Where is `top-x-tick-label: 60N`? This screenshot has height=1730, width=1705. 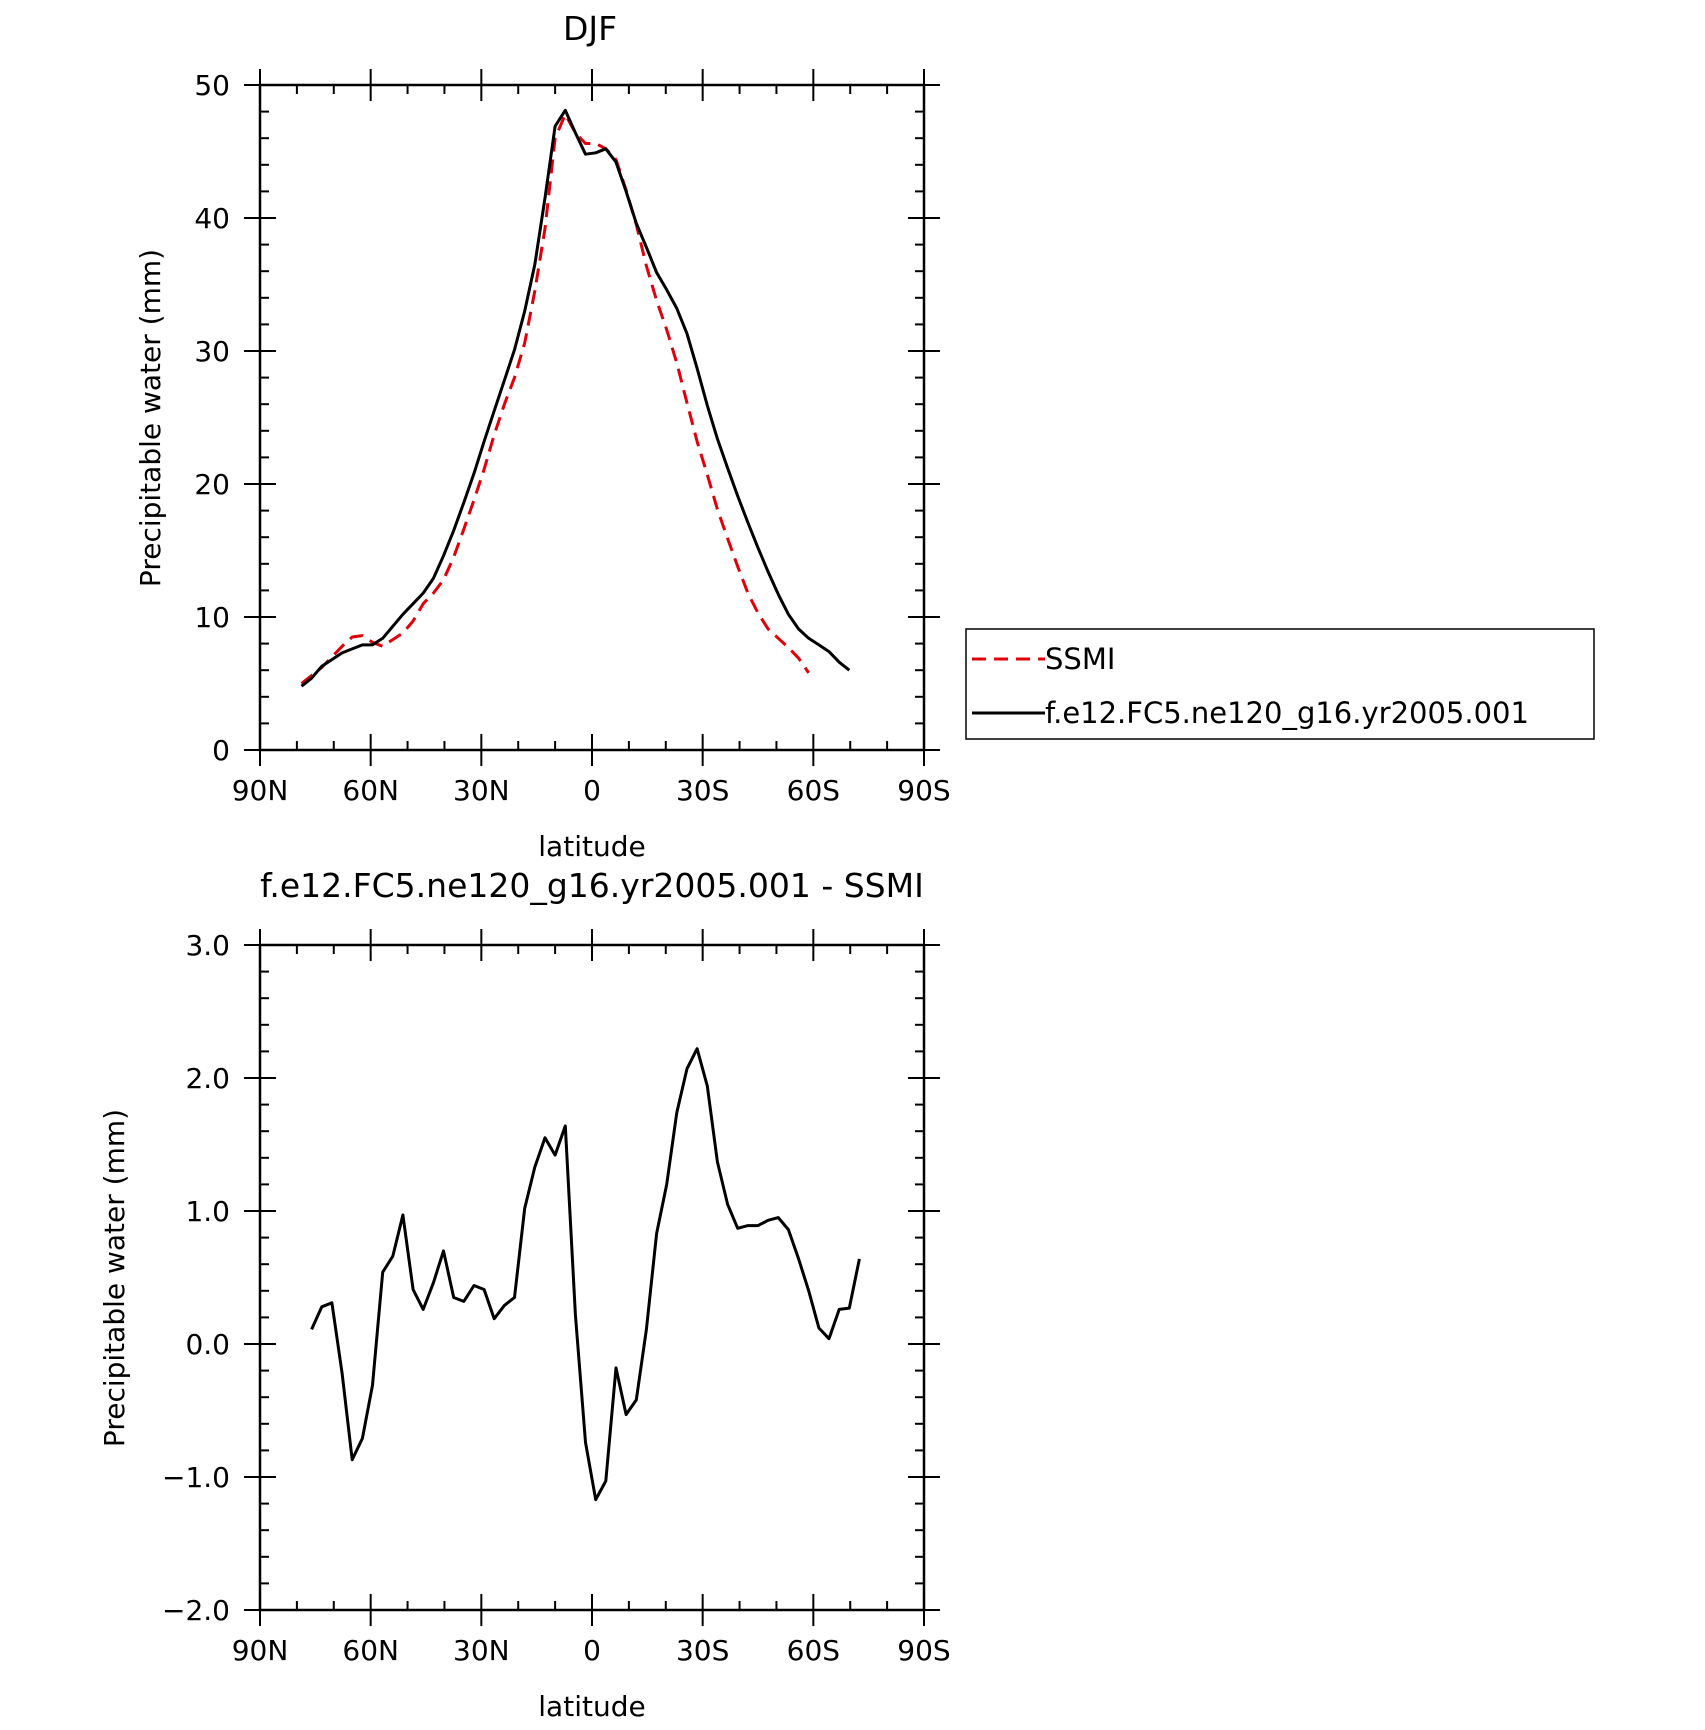 top-x-tick-label: 60N is located at coordinates (370, 790).